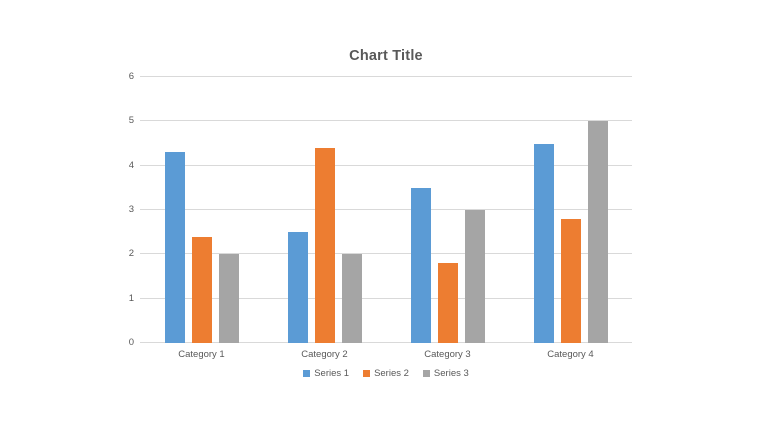 This screenshot has width=768, height=433. Describe the element at coordinates (131, 254) in the screenshot. I see `y-axis-tick-label: 2` at that location.